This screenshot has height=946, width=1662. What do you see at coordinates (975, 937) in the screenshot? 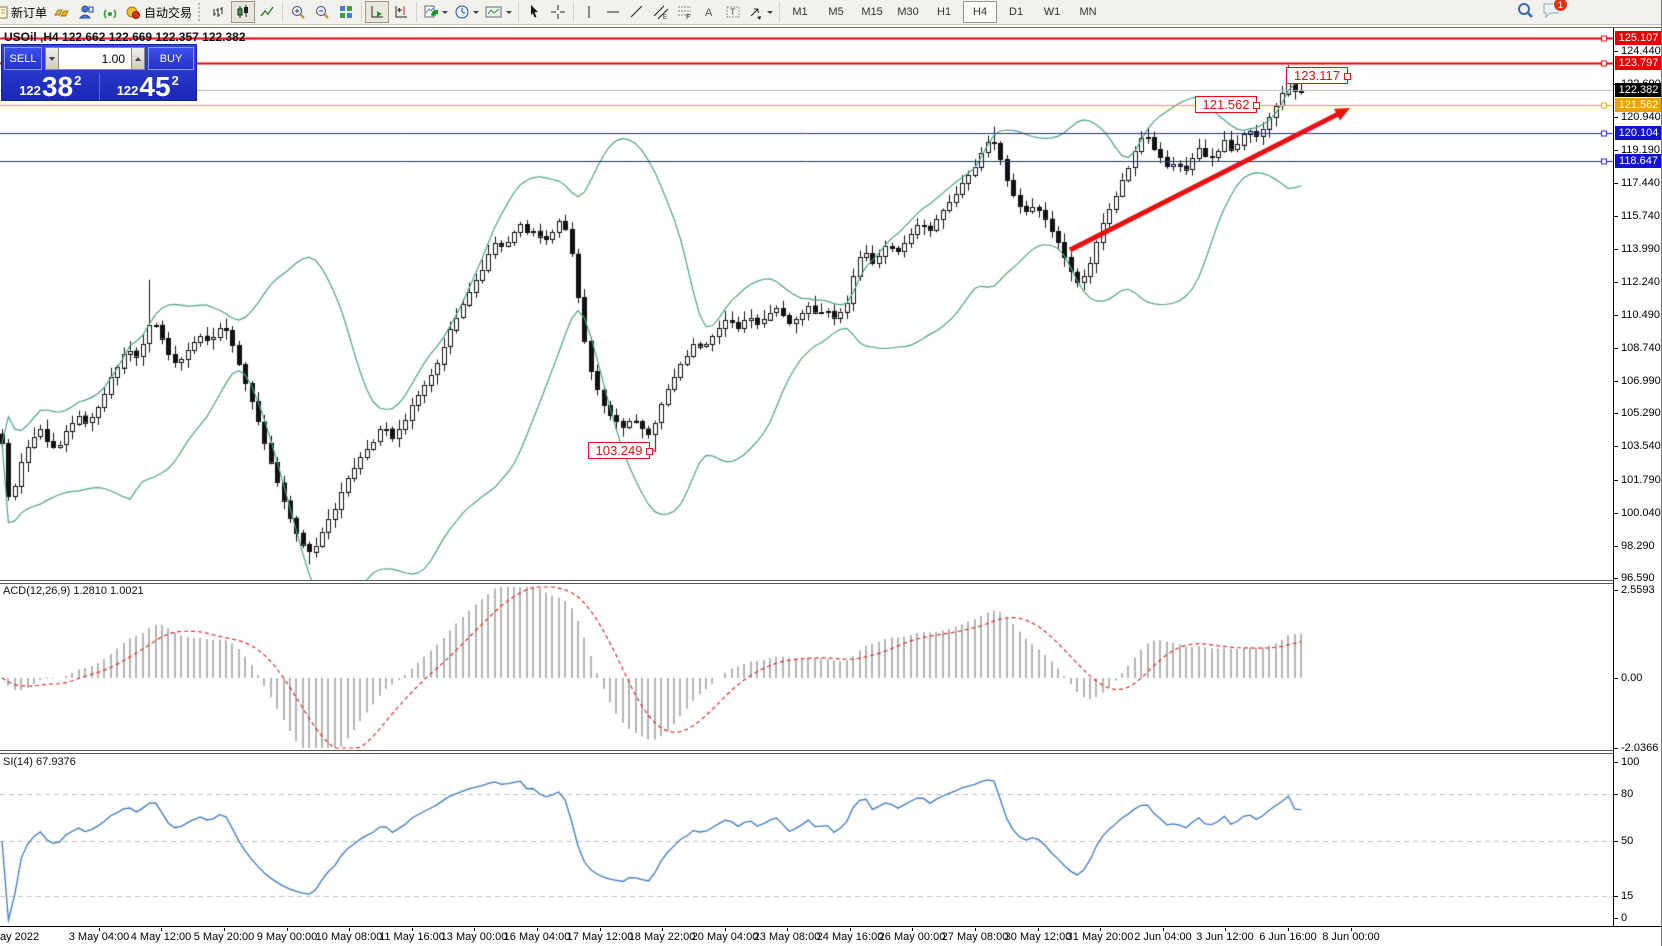
I see `time-axis-label: 27 May 08:00` at bounding box center [975, 937].